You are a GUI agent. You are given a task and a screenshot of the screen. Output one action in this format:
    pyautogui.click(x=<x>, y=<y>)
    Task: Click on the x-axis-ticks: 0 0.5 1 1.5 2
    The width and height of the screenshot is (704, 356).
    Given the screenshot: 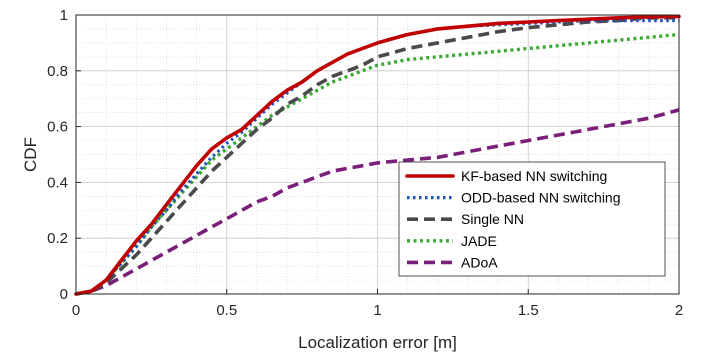 What is the action you would take?
    pyautogui.click(x=377, y=304)
    